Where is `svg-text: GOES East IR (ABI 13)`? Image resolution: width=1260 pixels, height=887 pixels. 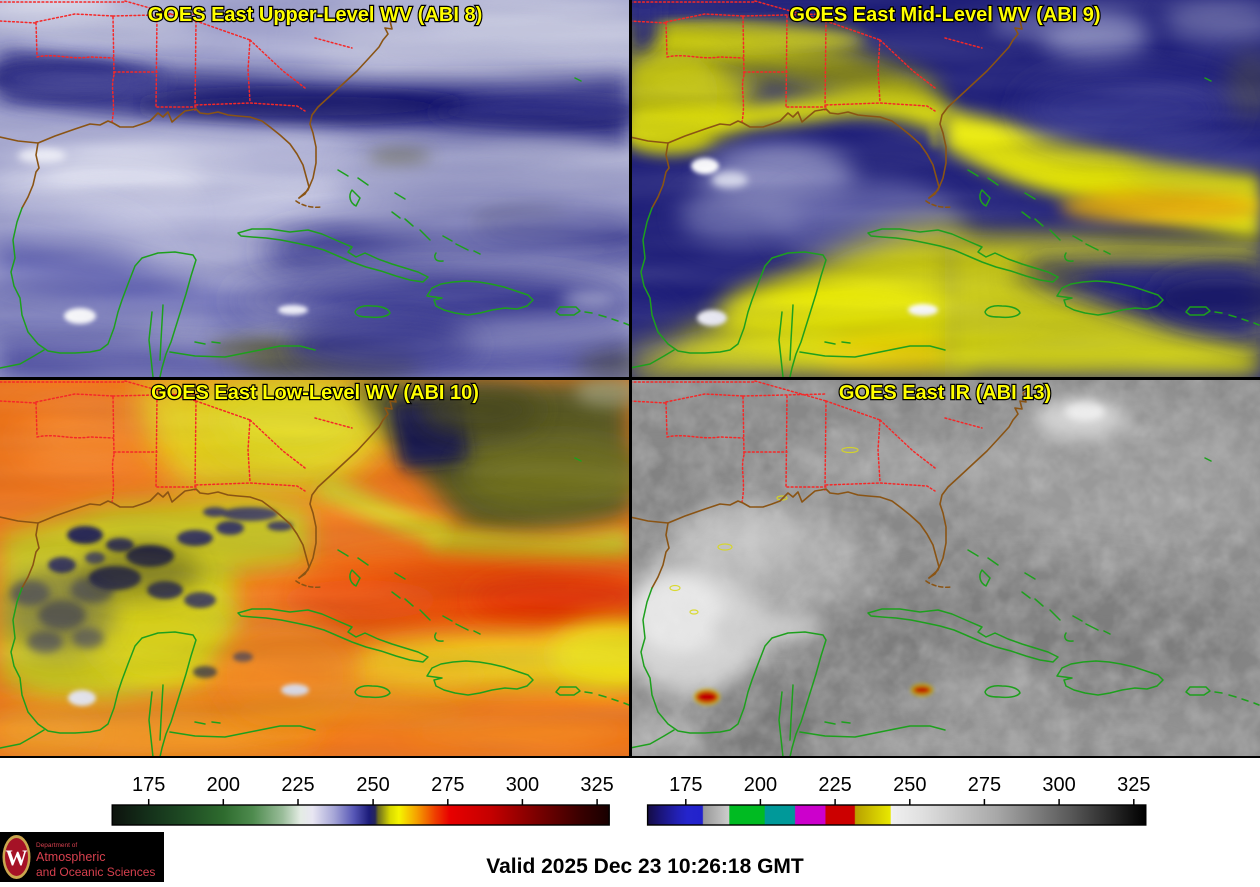 svg-text: GOES East IR (ABI 13) is located at coordinates (945, 393).